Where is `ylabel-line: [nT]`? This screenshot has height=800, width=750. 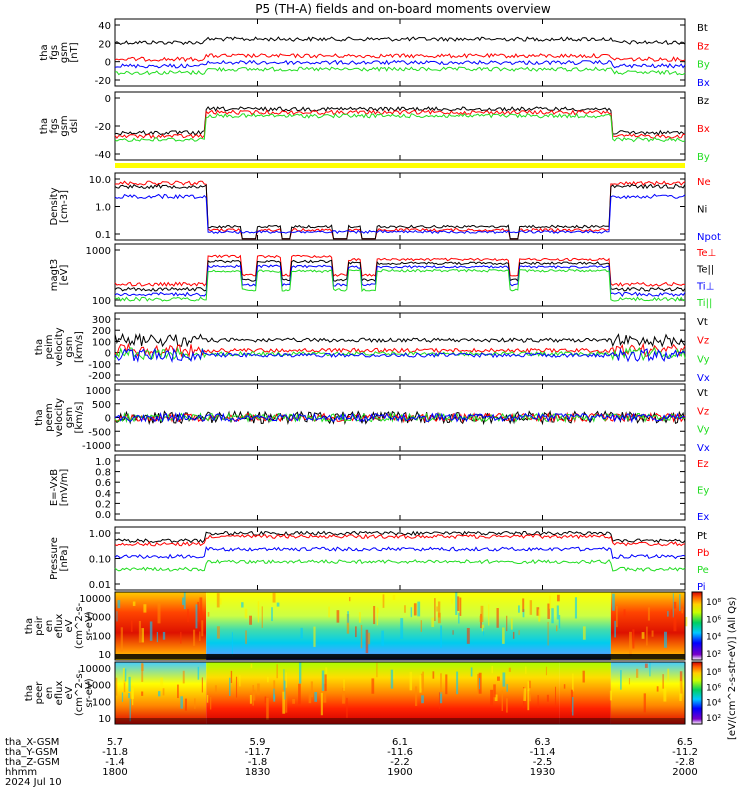 ylabel-line: [nT] is located at coordinates (74, 52).